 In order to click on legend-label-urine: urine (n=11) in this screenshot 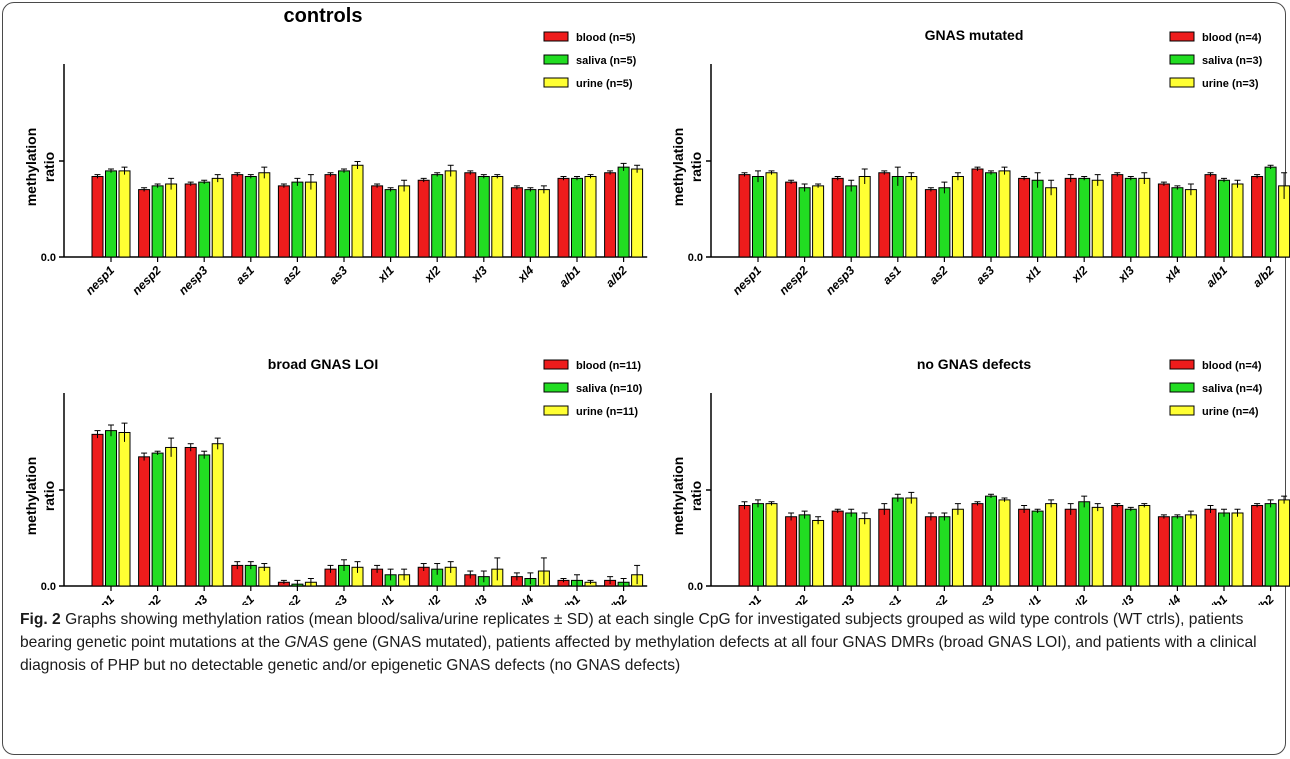, I will do `click(607, 412)`.